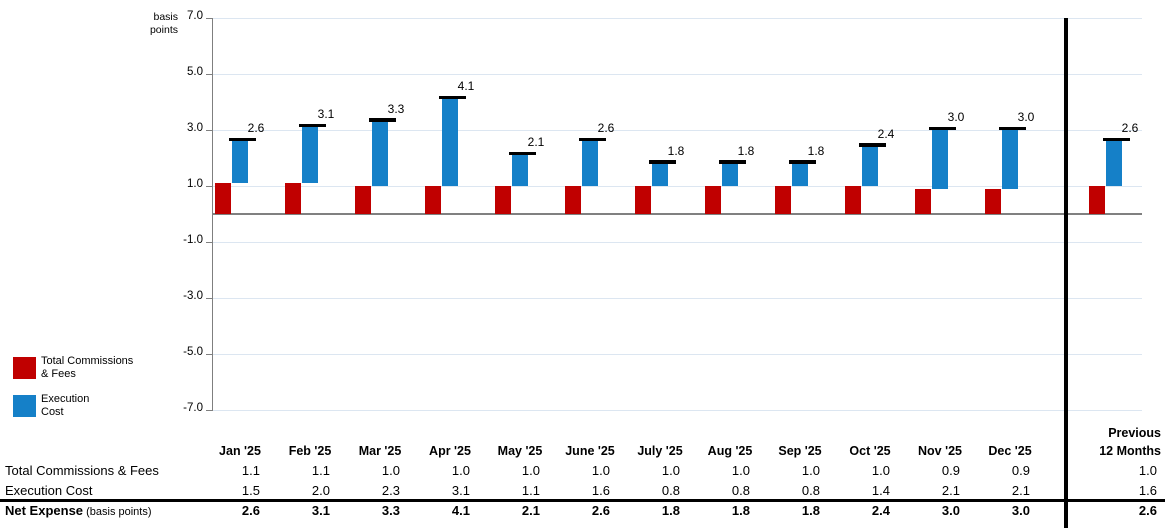  Describe the element at coordinates (677, 214) in the screenshot. I see `zero-axis-line` at that location.